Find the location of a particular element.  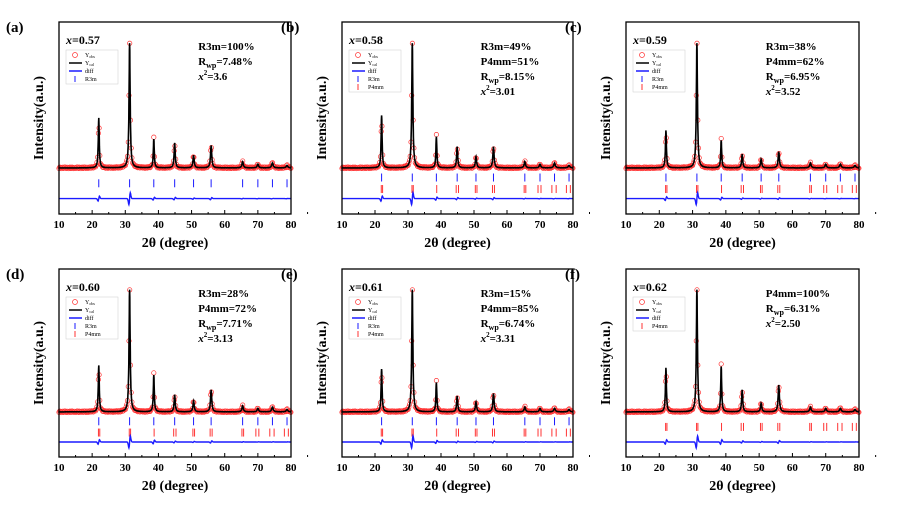

composition-label: x=0.60 is located at coordinates (82, 287).